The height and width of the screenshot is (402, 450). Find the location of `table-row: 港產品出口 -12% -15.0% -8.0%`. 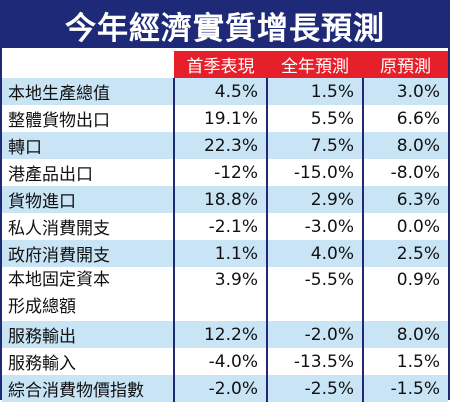

table-row: 港產品出口 -12% -15.0% -8.0% is located at coordinates (225, 172).